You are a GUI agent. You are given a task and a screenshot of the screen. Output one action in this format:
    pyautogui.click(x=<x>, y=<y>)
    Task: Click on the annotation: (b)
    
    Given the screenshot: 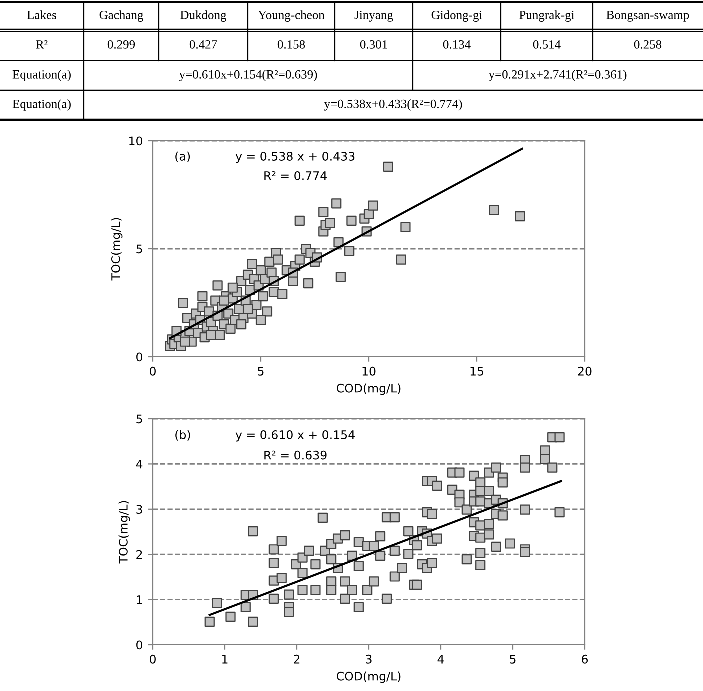 What is the action you would take?
    pyautogui.click(x=183, y=435)
    